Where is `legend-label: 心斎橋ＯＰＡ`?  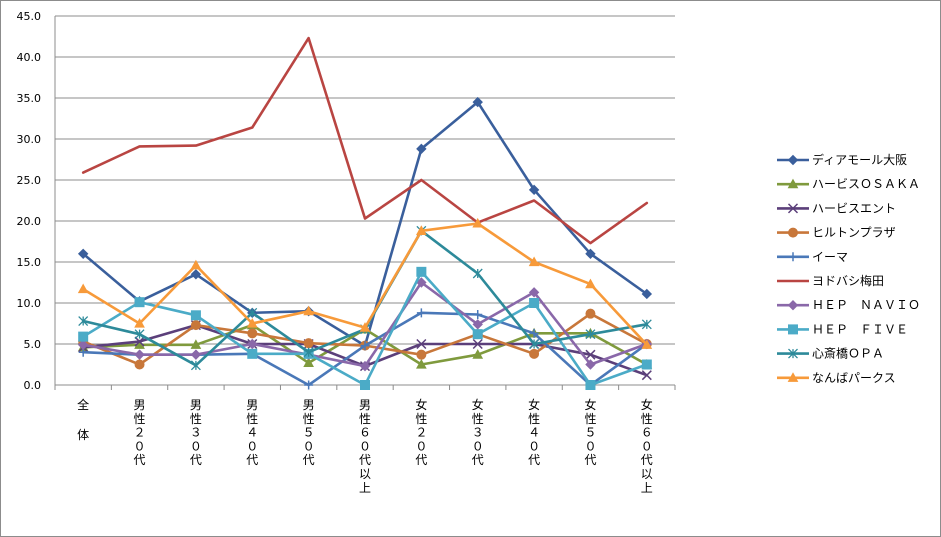
legend-label: 心斎橋ＯＰＡ is located at coordinates (848, 353).